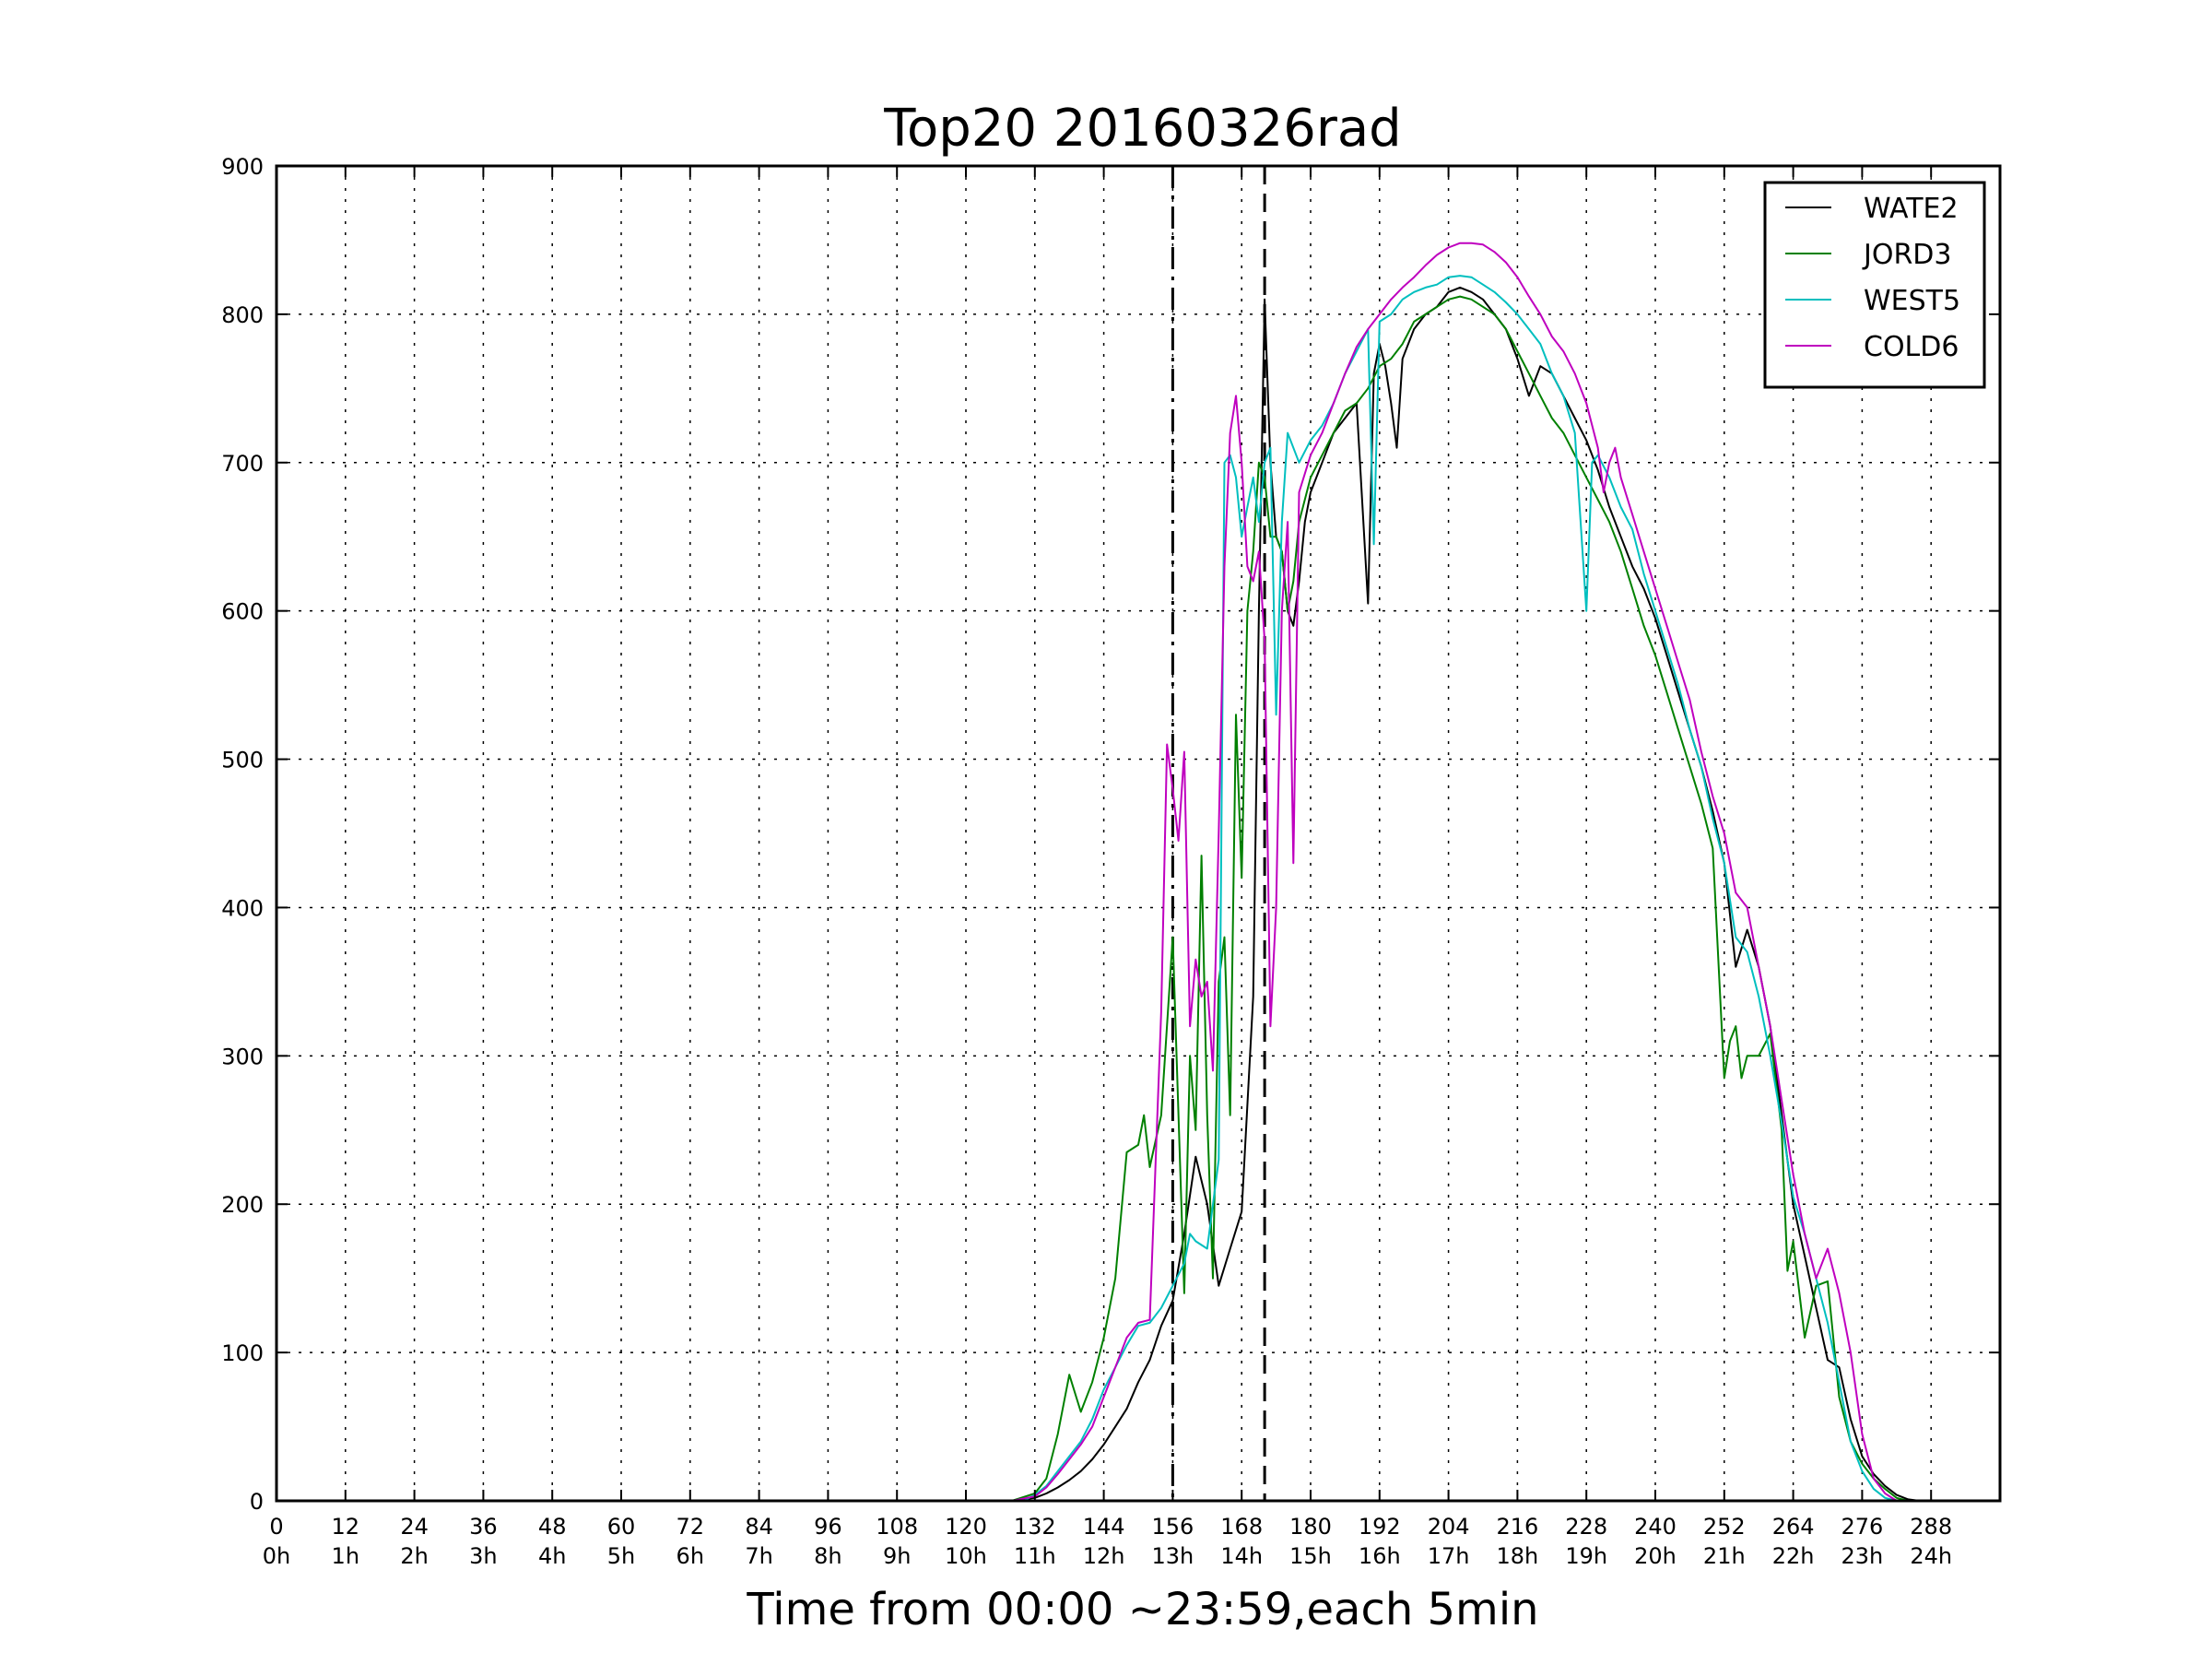 The height and width of the screenshot is (1664, 2212). Describe the element at coordinates (552, 1556) in the screenshot. I see `x-tick-hour-label: 4h` at that location.